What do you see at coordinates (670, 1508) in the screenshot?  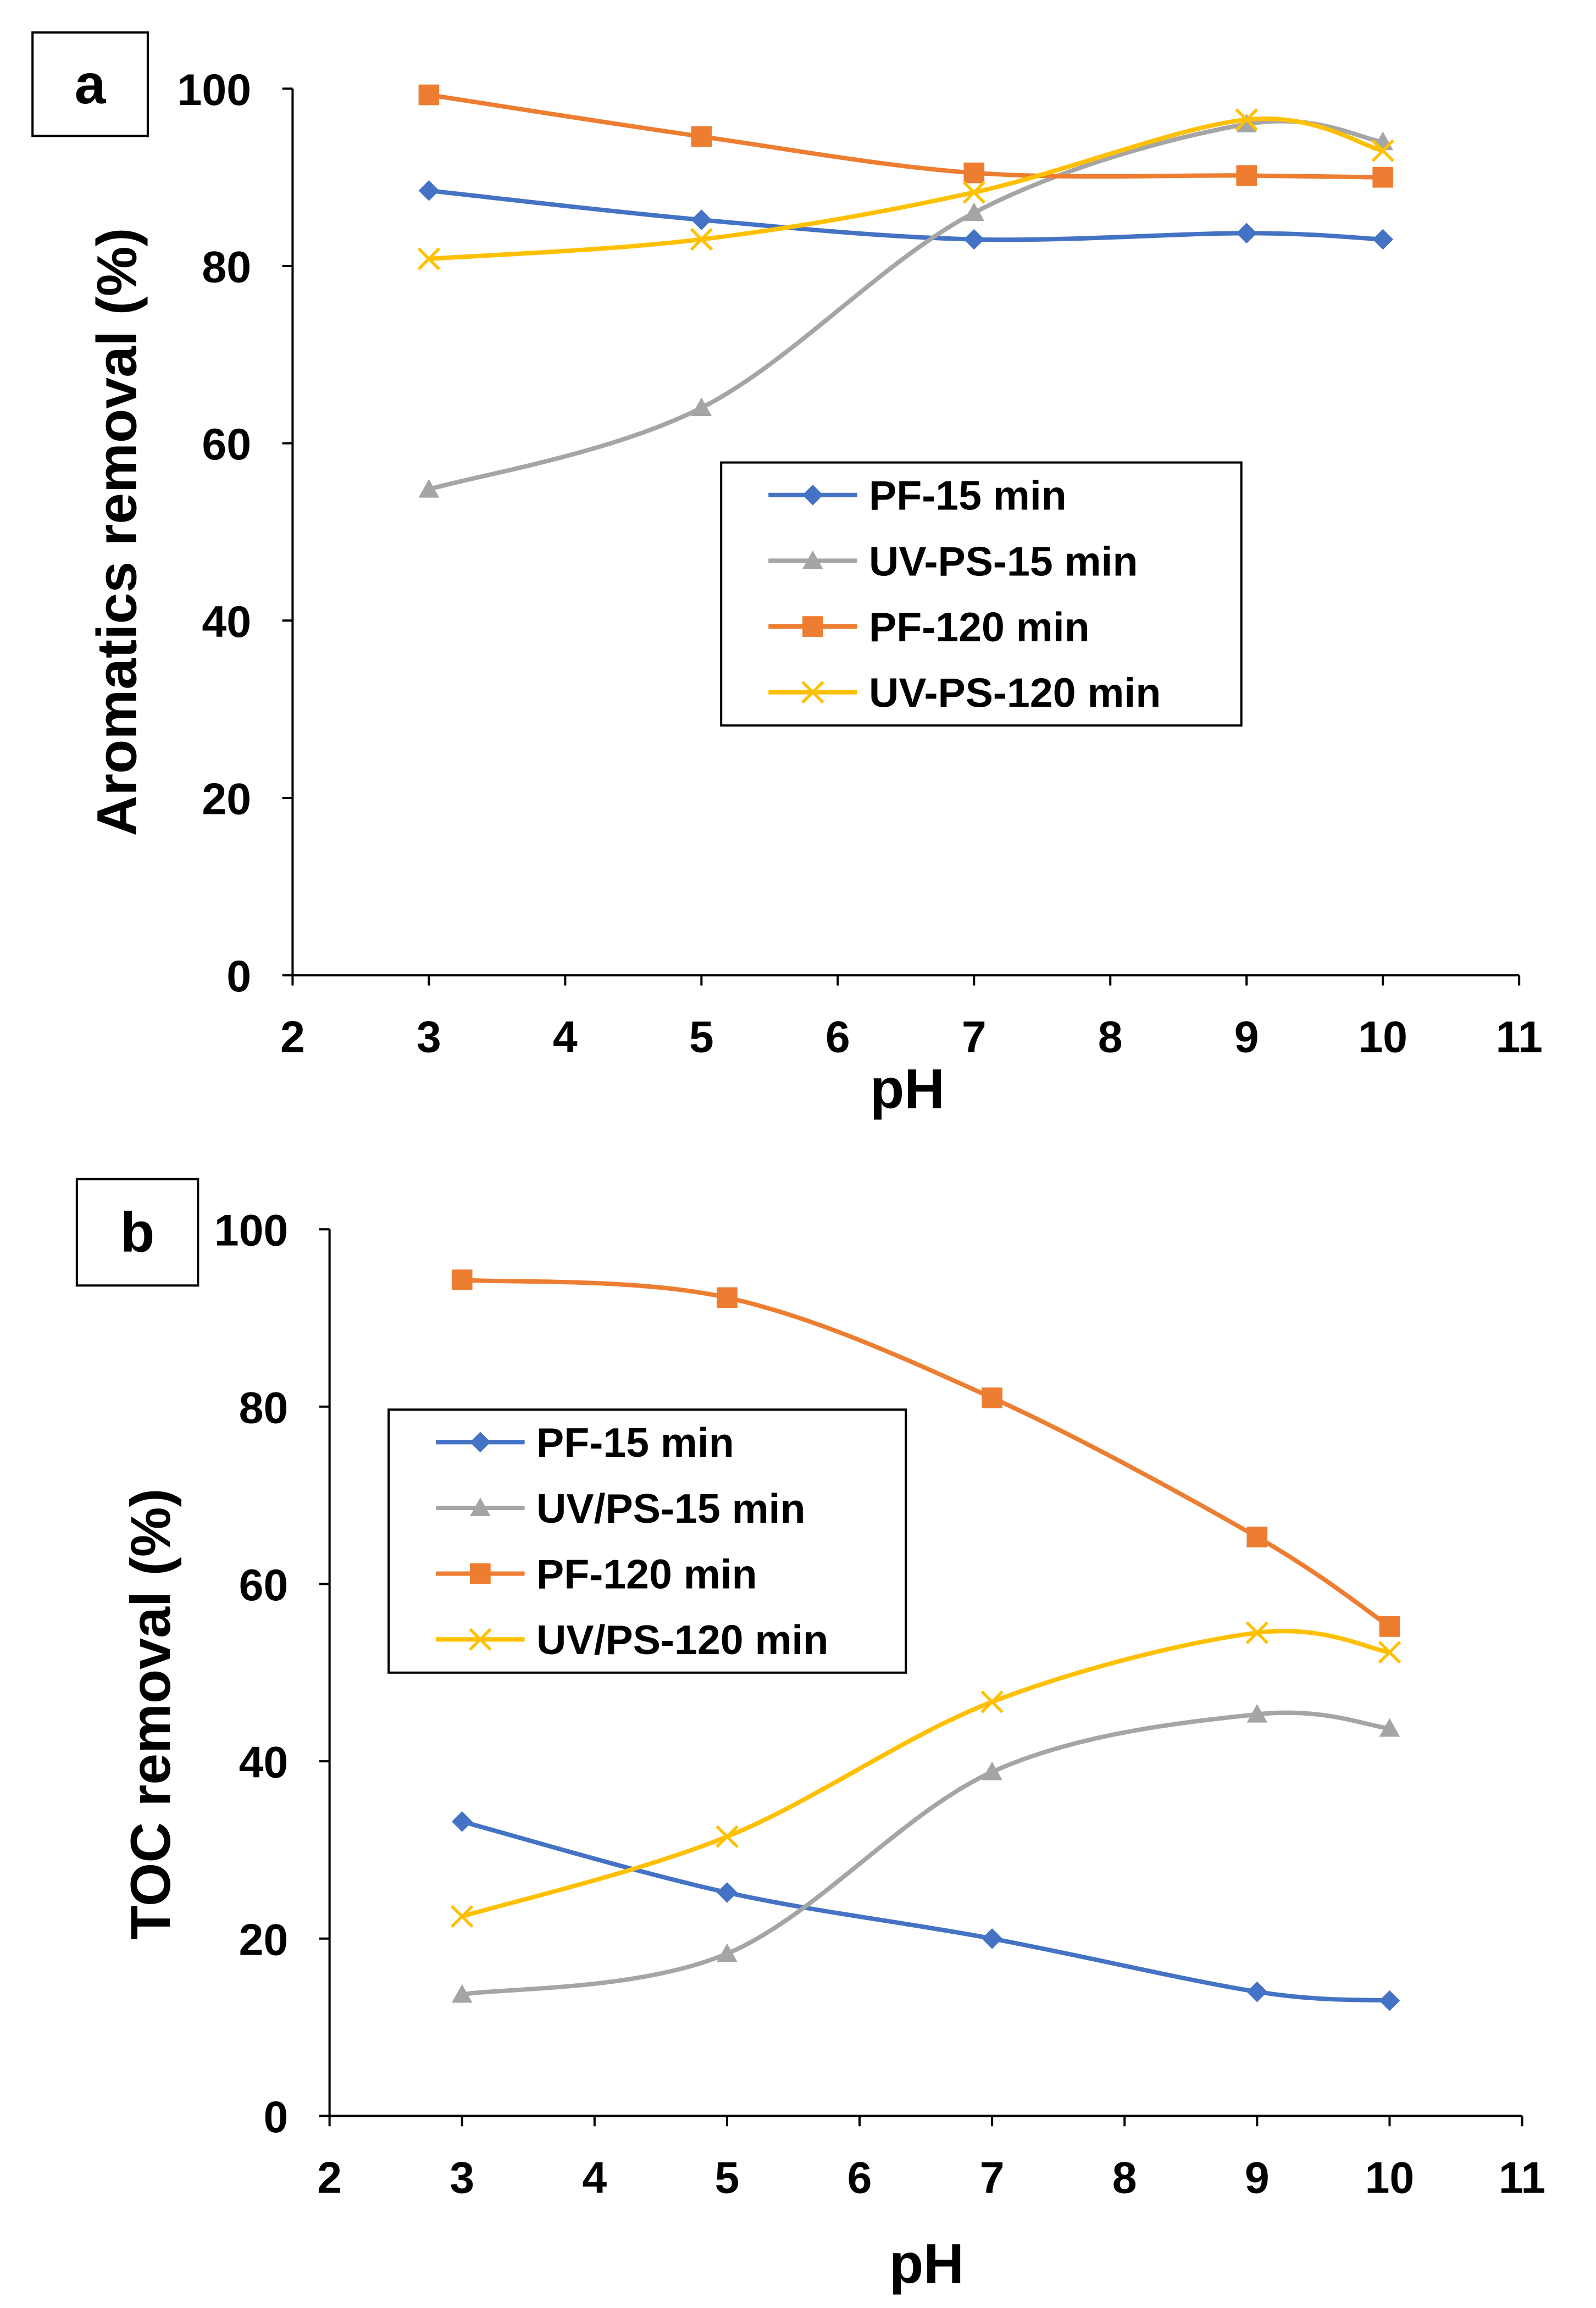 I see `legend-label: UV/PS-15 min` at bounding box center [670, 1508].